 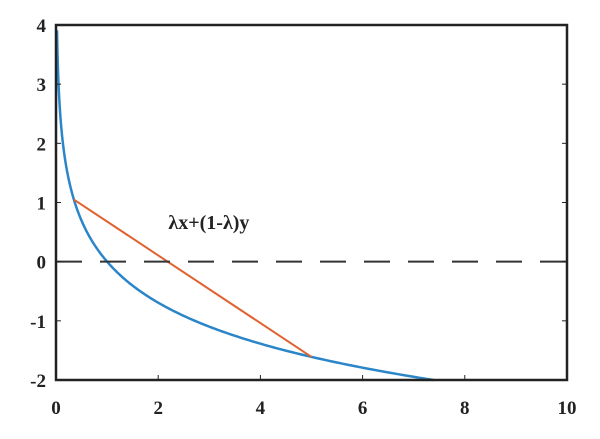 What do you see at coordinates (42, 204) in the screenshot?
I see `y-tick-label: 1` at bounding box center [42, 204].